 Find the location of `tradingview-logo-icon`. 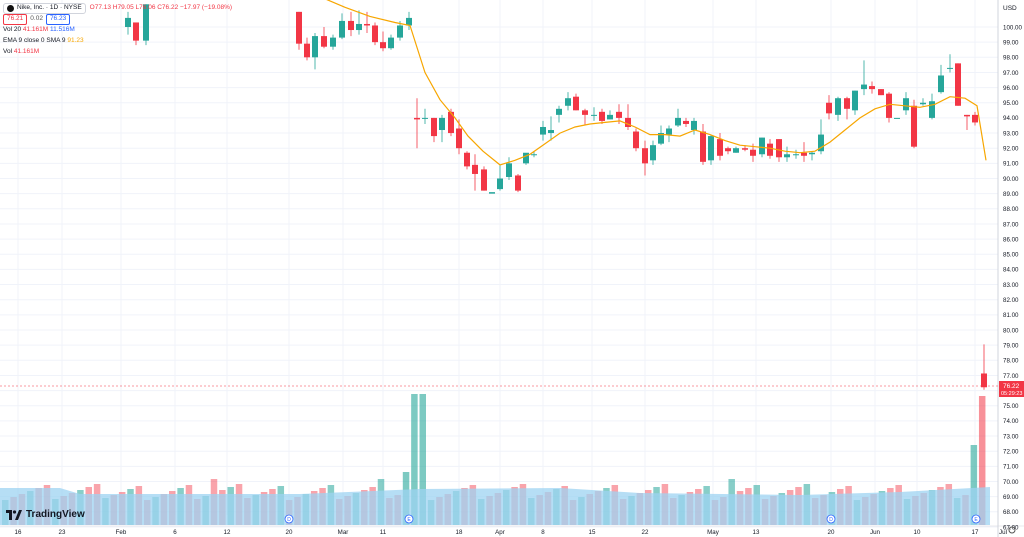

tradingview-logo-icon is located at coordinates (14, 514).